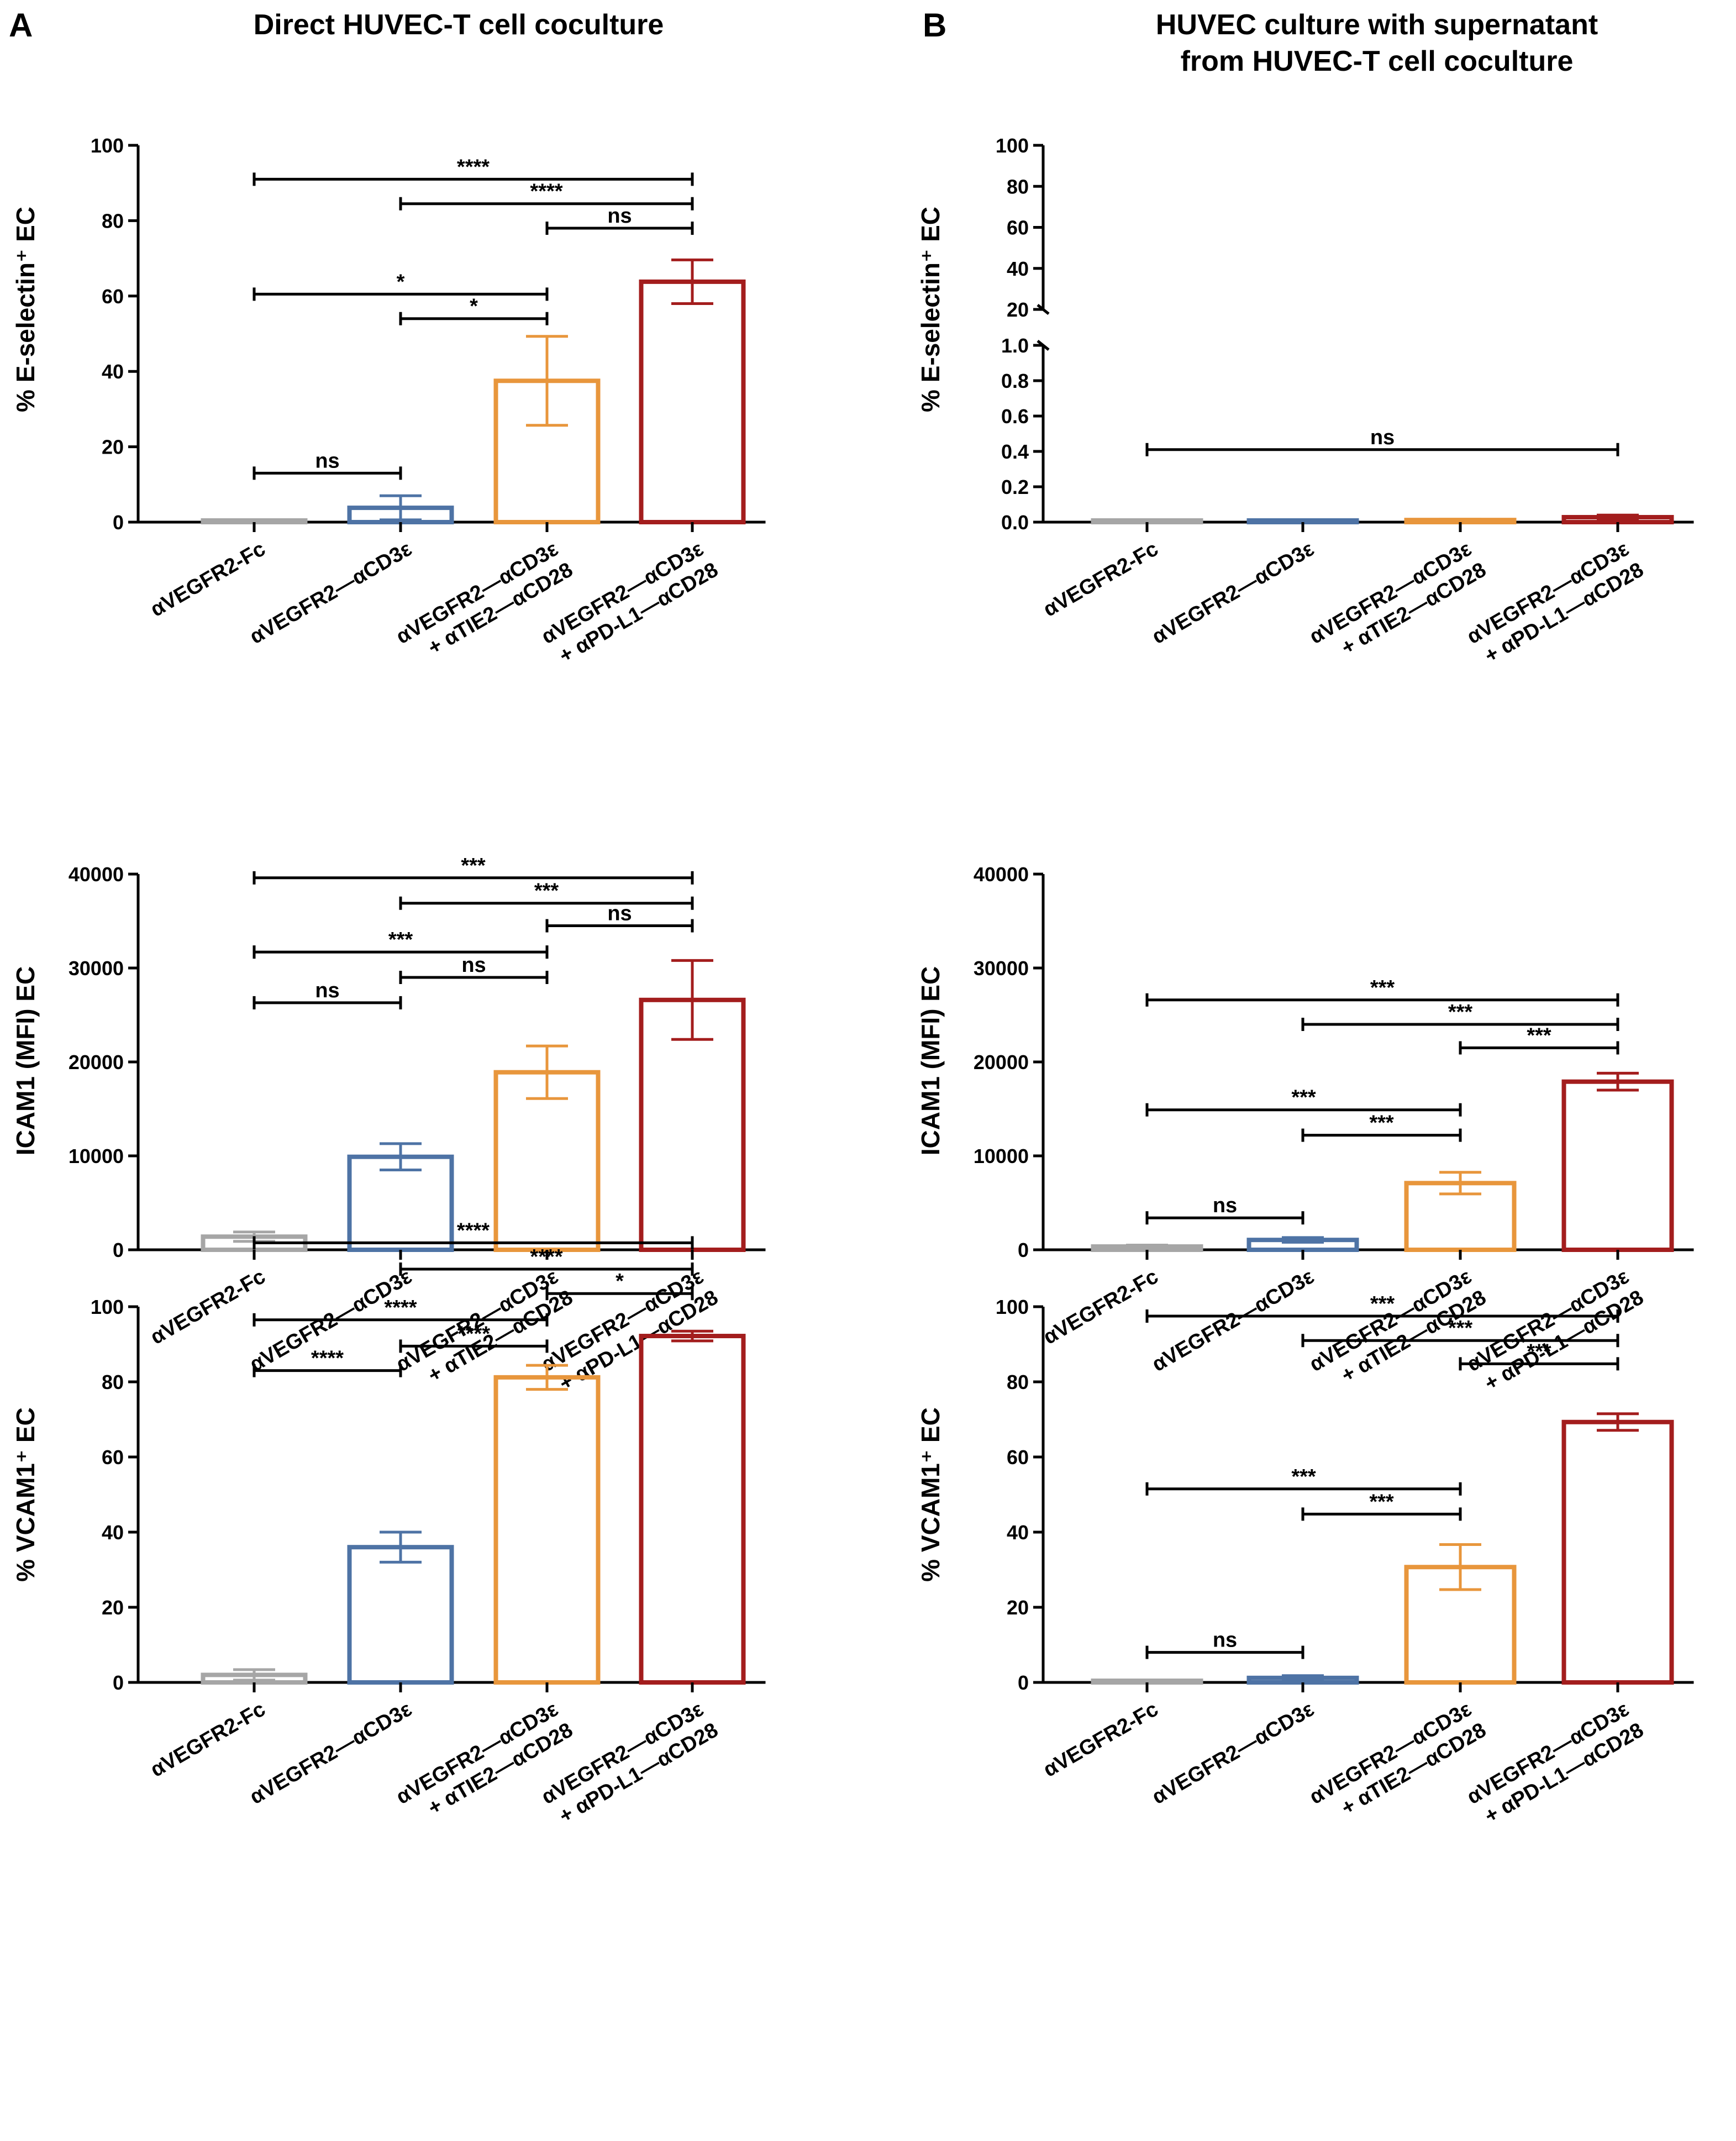 Image resolution: width=1736 pixels, height=2141 pixels. I want to click on y-tick-label: 0.8, so click(1015, 381).